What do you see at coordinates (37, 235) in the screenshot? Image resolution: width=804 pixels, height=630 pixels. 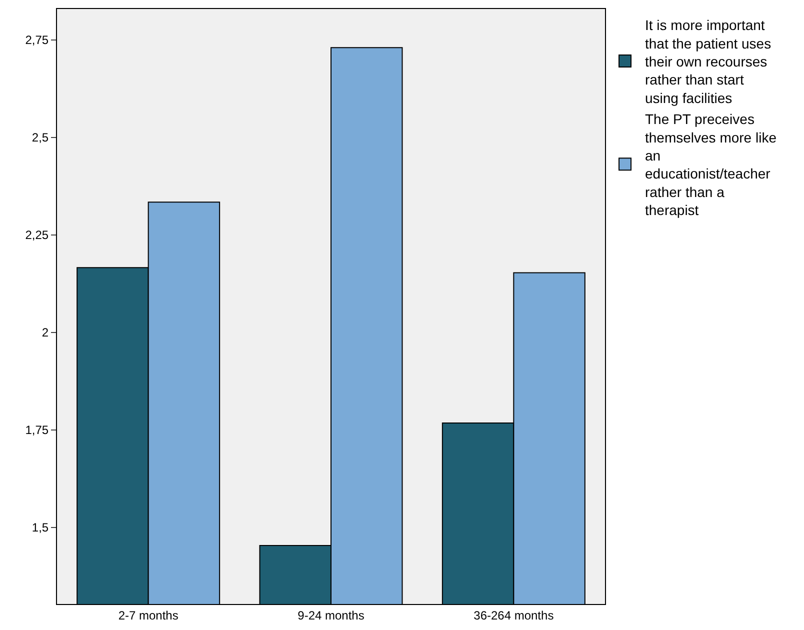 I see `y-tick-label: 2,25` at bounding box center [37, 235].